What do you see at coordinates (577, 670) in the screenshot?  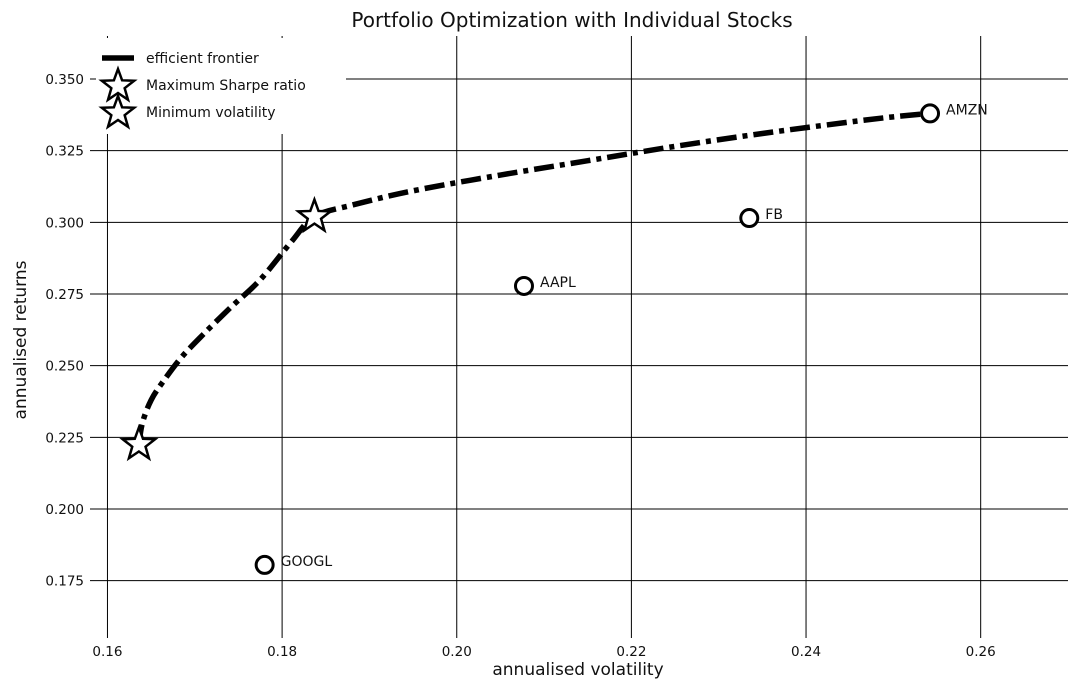 I see `x-axis-label: annualised volatility` at bounding box center [577, 670].